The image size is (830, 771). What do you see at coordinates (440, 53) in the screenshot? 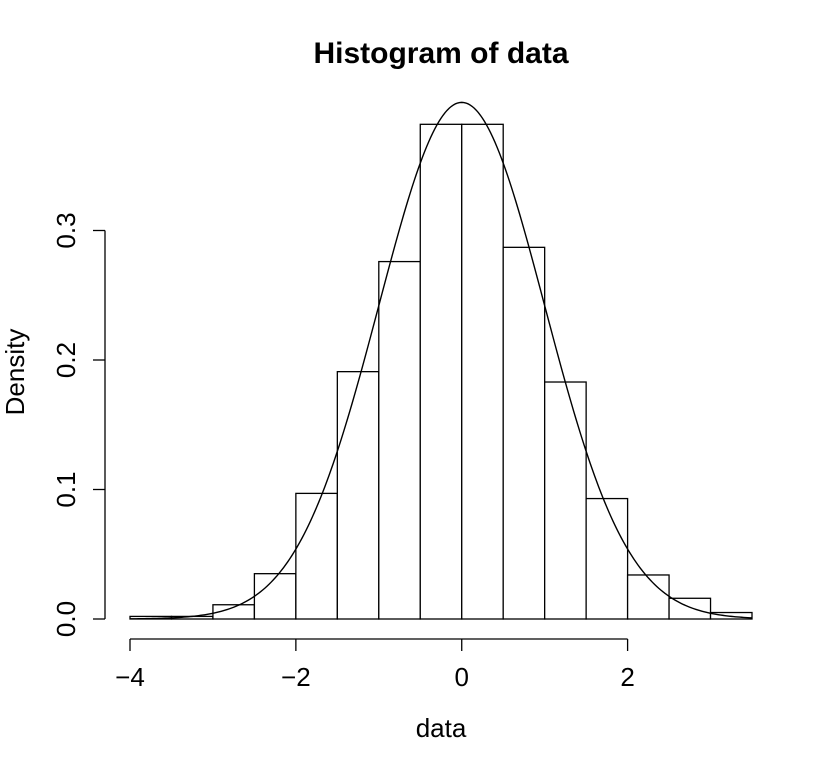
I see `chart-title: Histogram of data` at bounding box center [440, 53].